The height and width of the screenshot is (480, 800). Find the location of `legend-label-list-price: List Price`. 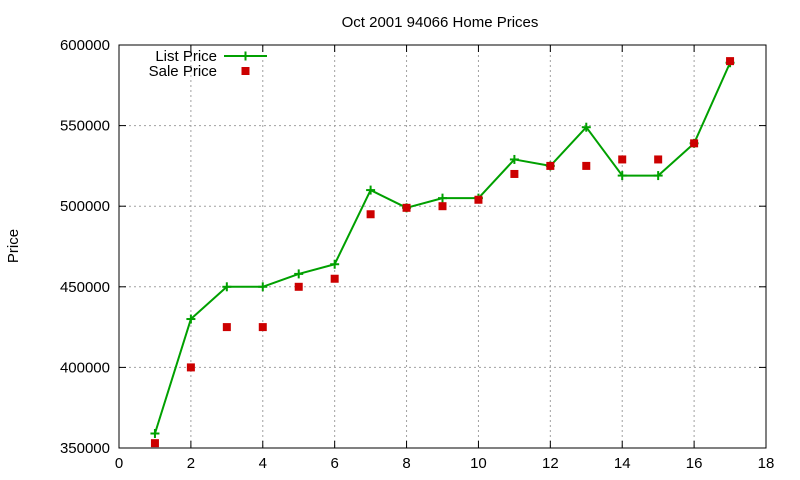

legend-label-list-price: List Price is located at coordinates (186, 56).